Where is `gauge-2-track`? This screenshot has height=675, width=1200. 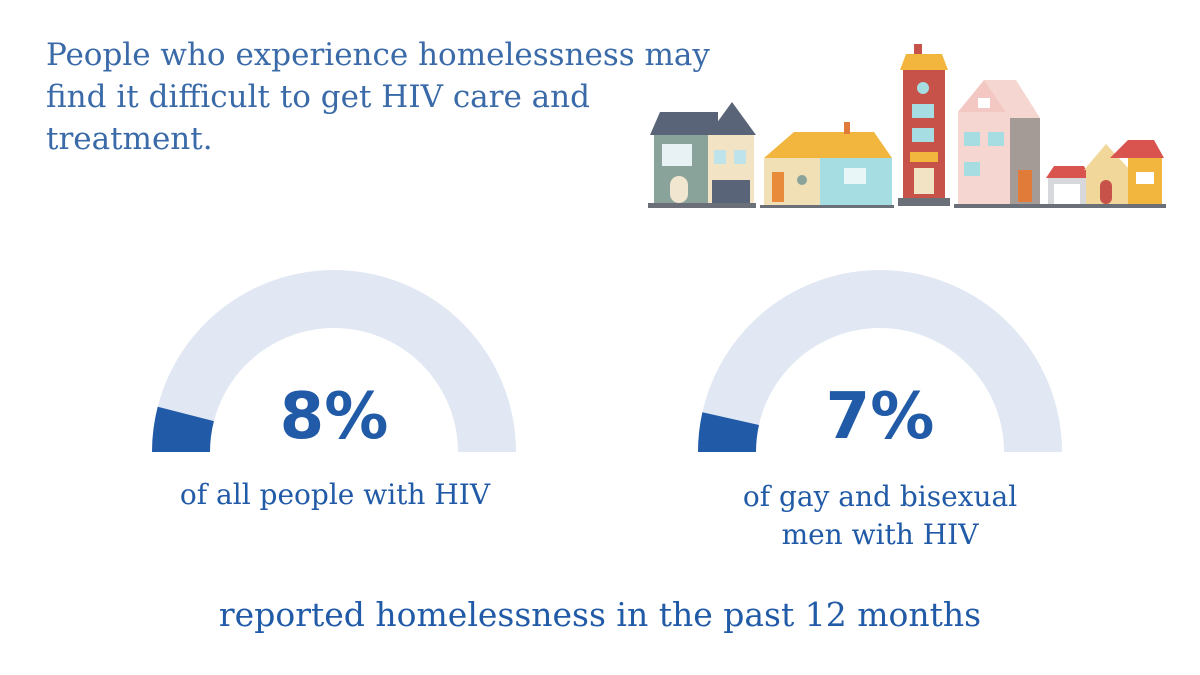 gauge-2-track is located at coordinates (880, 361).